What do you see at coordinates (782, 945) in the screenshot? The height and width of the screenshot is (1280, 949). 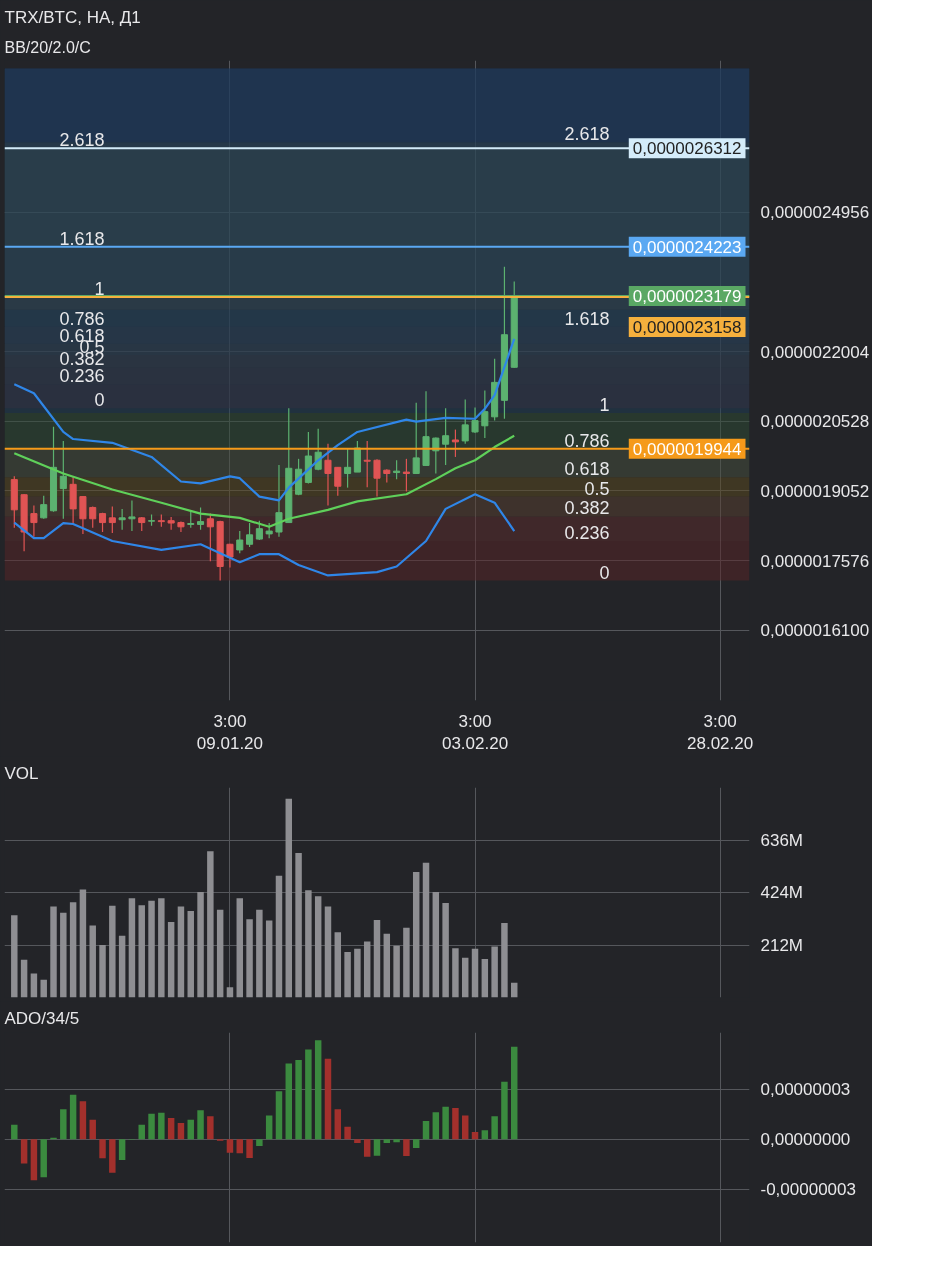 I see `y-tick-label: 212M` at bounding box center [782, 945].